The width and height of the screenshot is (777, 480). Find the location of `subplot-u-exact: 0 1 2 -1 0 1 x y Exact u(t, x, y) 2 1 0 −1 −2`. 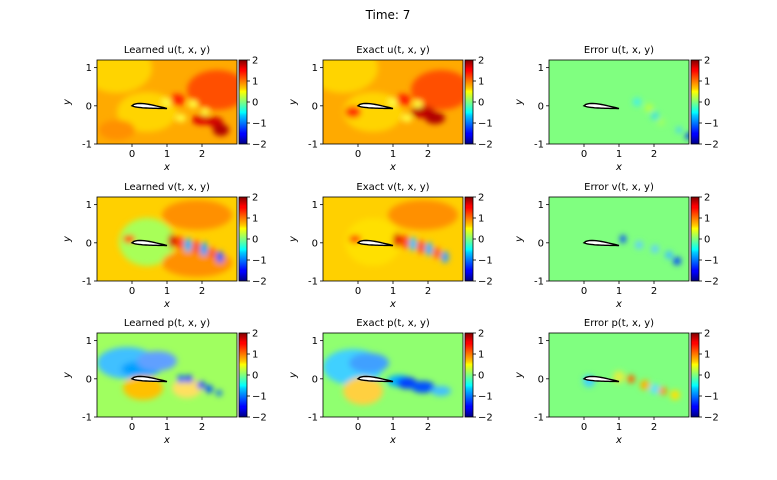

subplot-u-exact: 0 1 2 -1 0 1 x y Exact u(t, x, y) 2 1 0 −1 −2 is located at coordinates (390, 109).